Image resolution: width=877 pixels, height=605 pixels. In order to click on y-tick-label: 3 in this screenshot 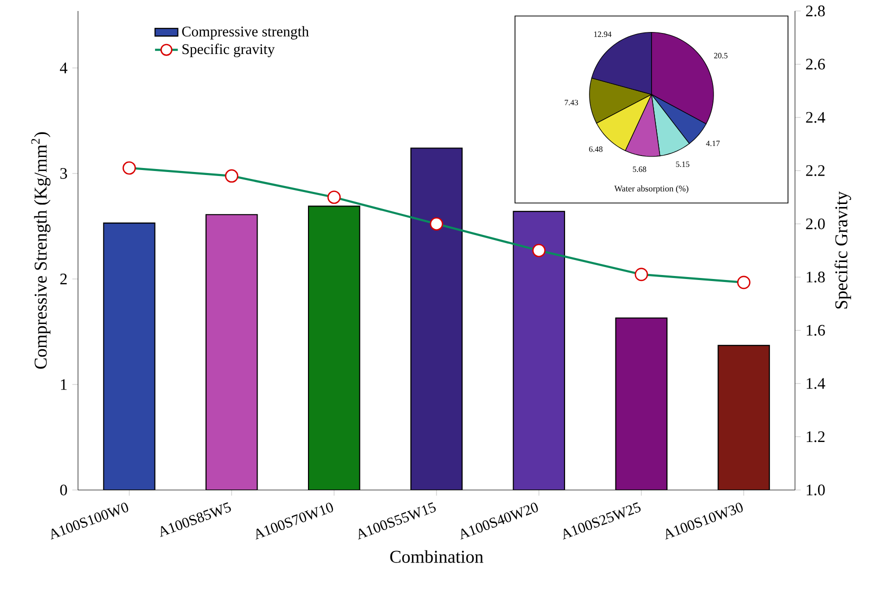, I will do `click(63, 173)`.